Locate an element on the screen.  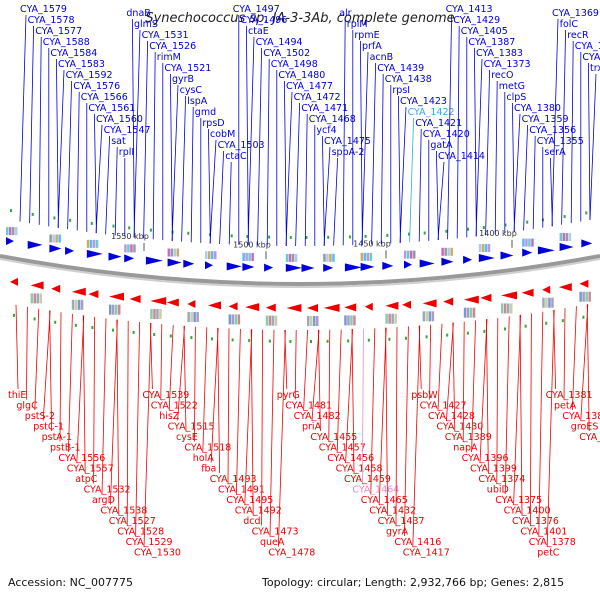
gene-label-bottom: CYA_1465 is located at coordinates (384, 500).